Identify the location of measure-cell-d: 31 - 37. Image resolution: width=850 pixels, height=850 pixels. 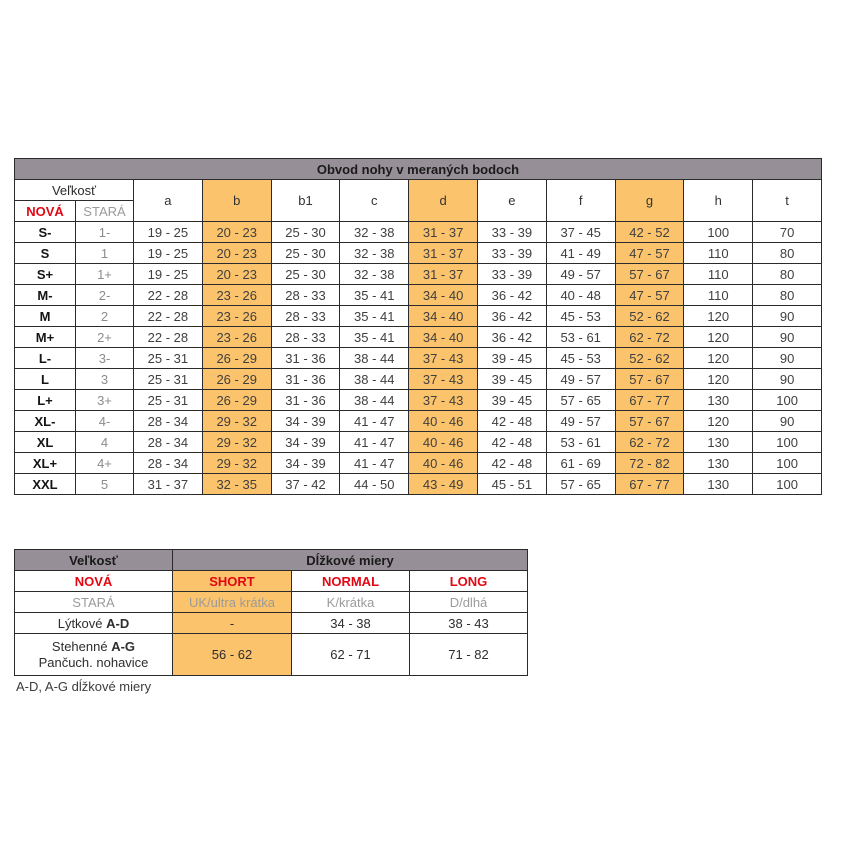
(443, 274).